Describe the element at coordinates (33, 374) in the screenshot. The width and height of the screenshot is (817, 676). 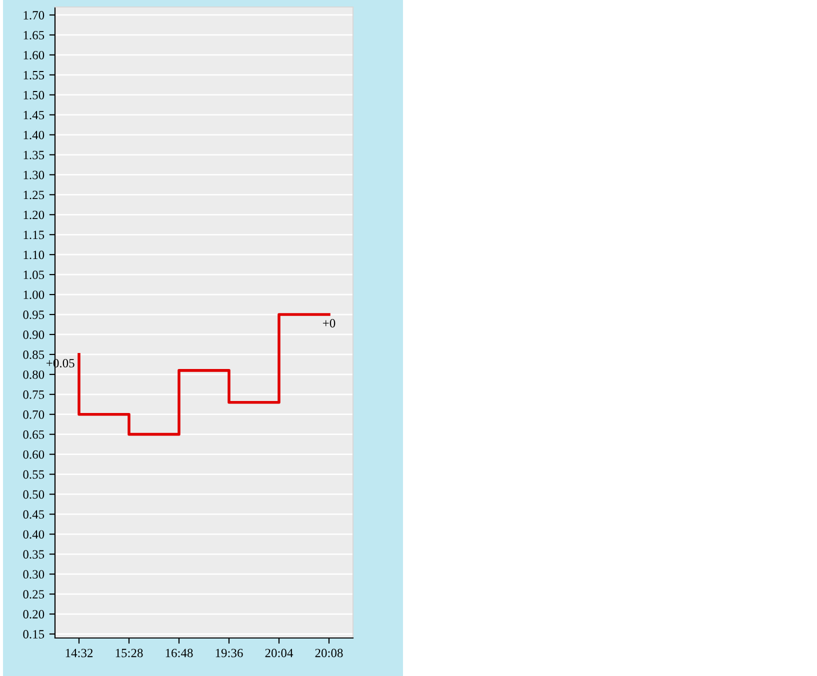
I see `y-tick-label: 0.80` at that location.